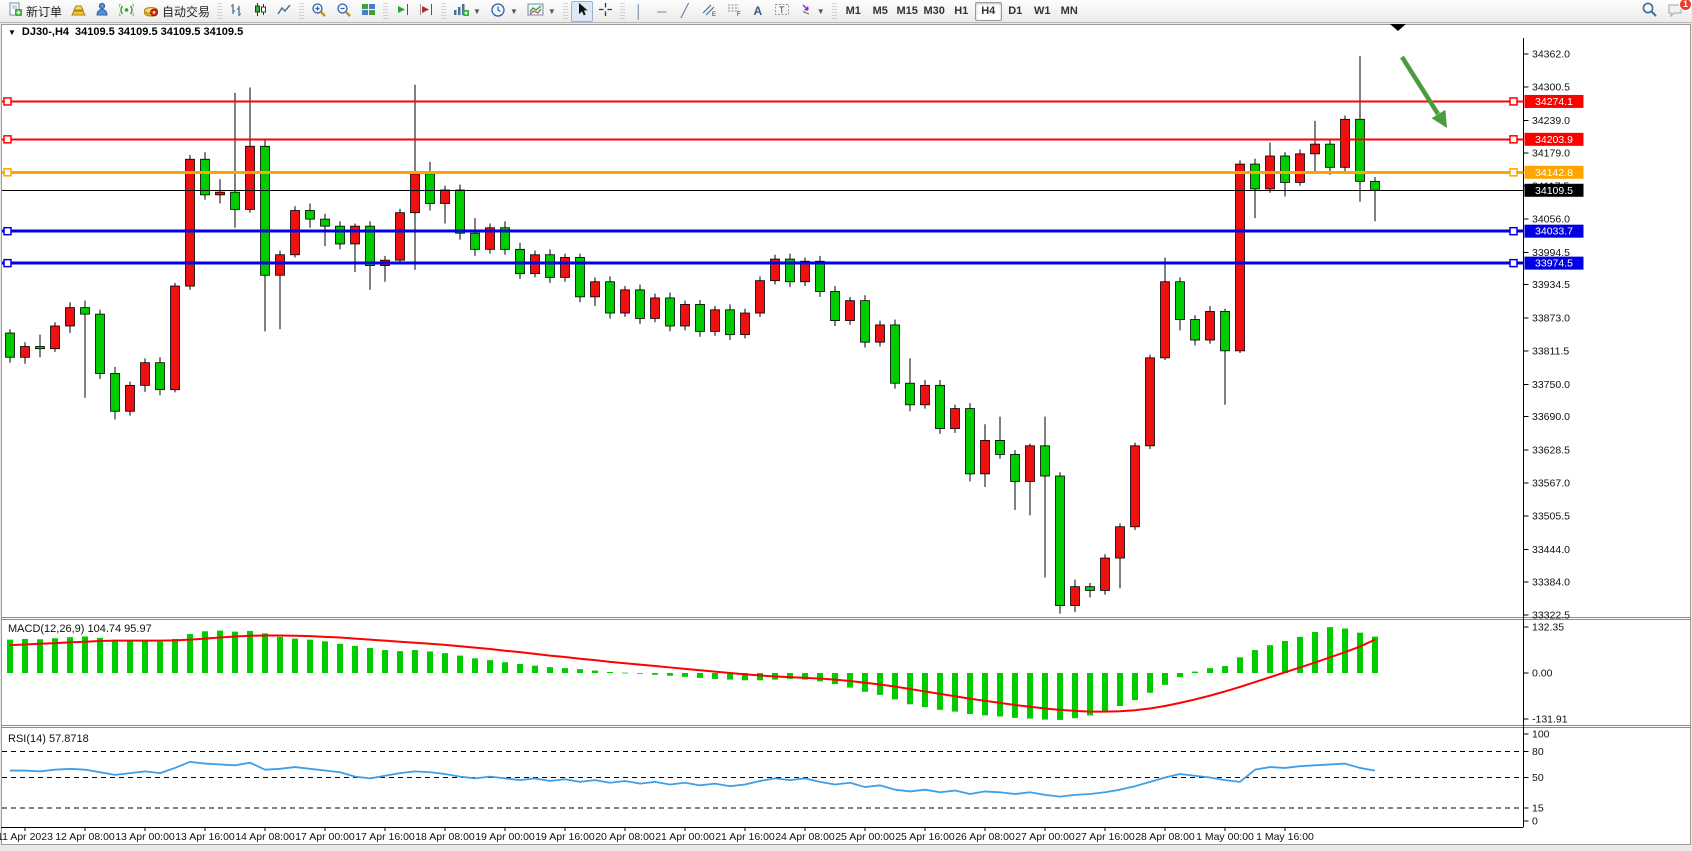 This screenshot has height=851, width=1692. I want to click on horizontal-line-button: ─, so click(662, 11).